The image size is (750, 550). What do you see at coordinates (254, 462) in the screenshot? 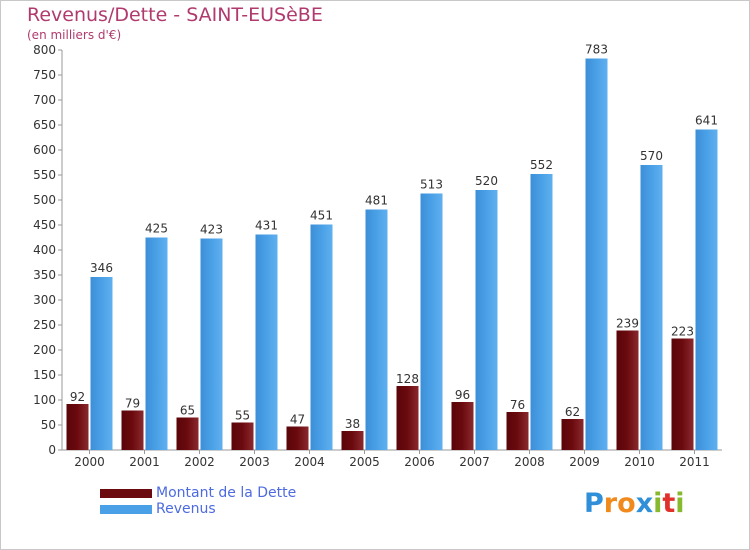
I see `x-tick-label: 2003` at bounding box center [254, 462].